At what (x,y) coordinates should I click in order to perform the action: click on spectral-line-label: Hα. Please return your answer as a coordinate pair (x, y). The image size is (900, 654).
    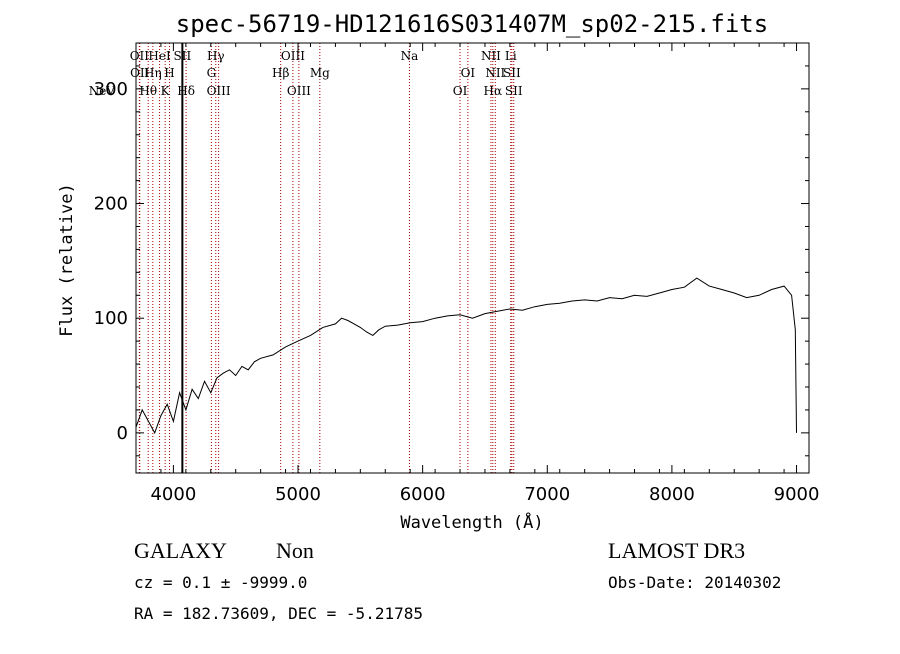
    Looking at the image, I should click on (493, 91).